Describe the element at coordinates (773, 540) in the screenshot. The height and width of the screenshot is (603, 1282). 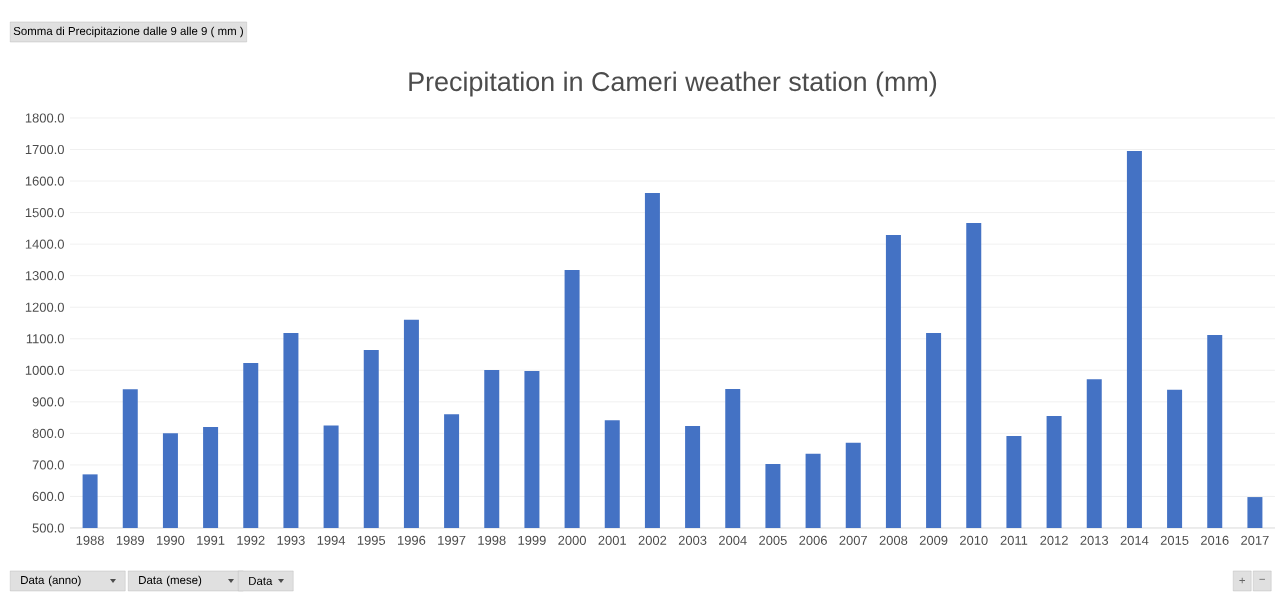
I see `x-tick-label: 2005` at that location.